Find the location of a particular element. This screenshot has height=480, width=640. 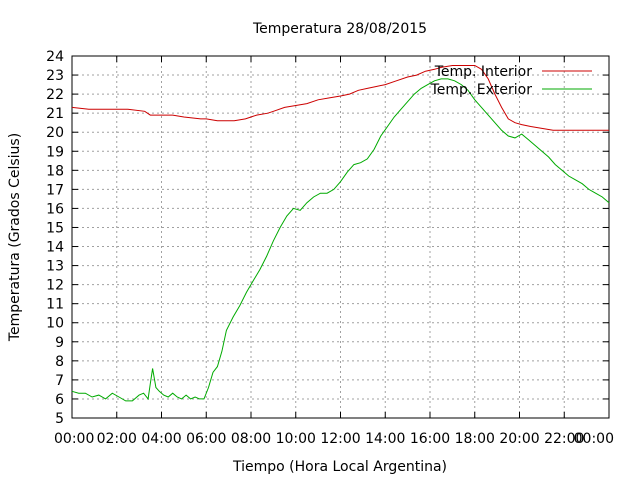

x-tick-label: 02:00 is located at coordinates (117, 439).